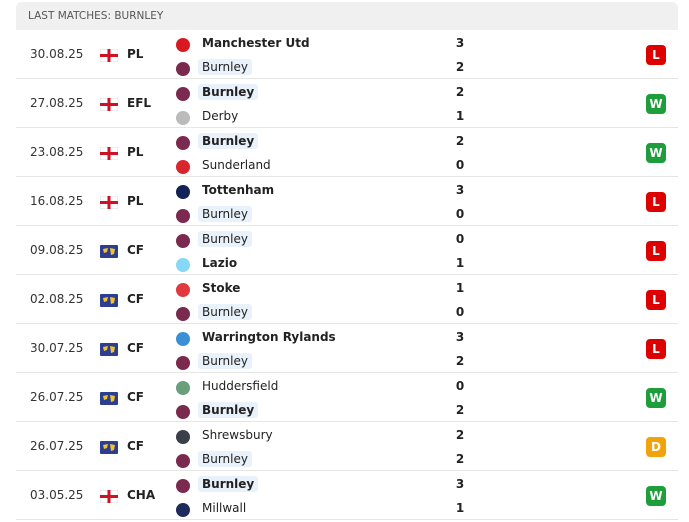 The height and width of the screenshot is (522, 689). What do you see at coordinates (220, 263) in the screenshot?
I see `team-name: Lazio` at bounding box center [220, 263].